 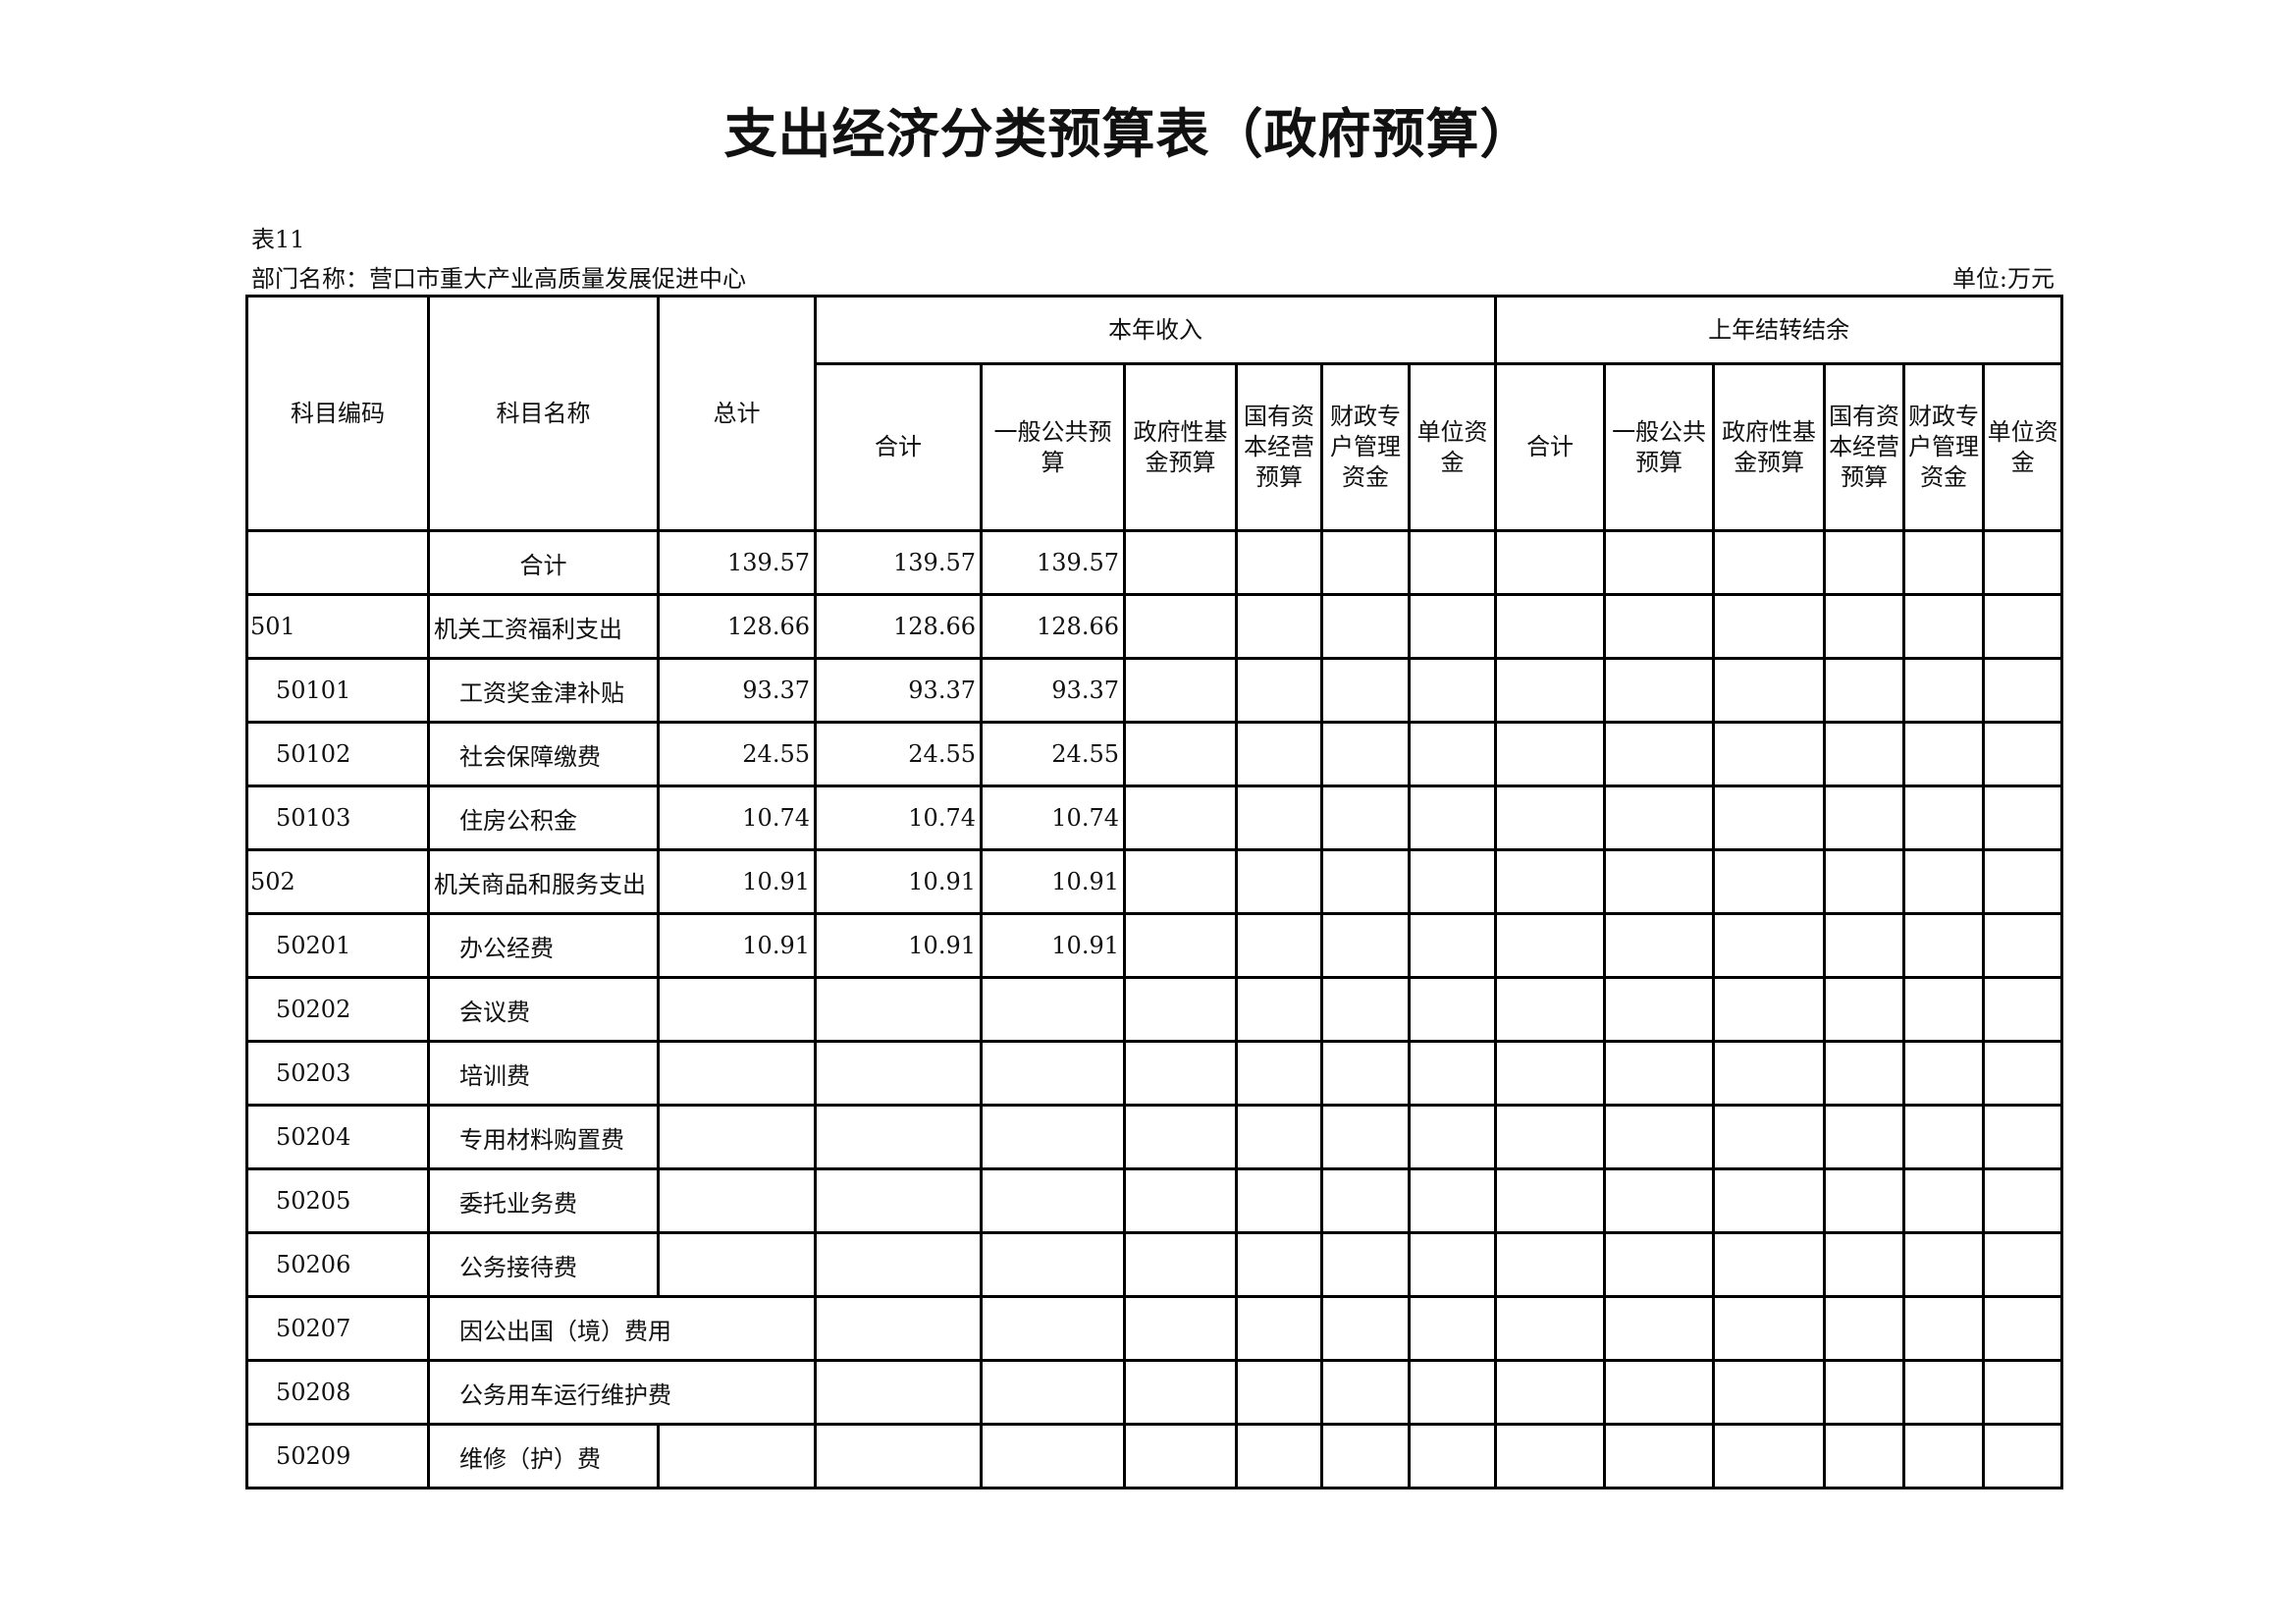 I want to click on row-name: 培训费, so click(x=543, y=1073).